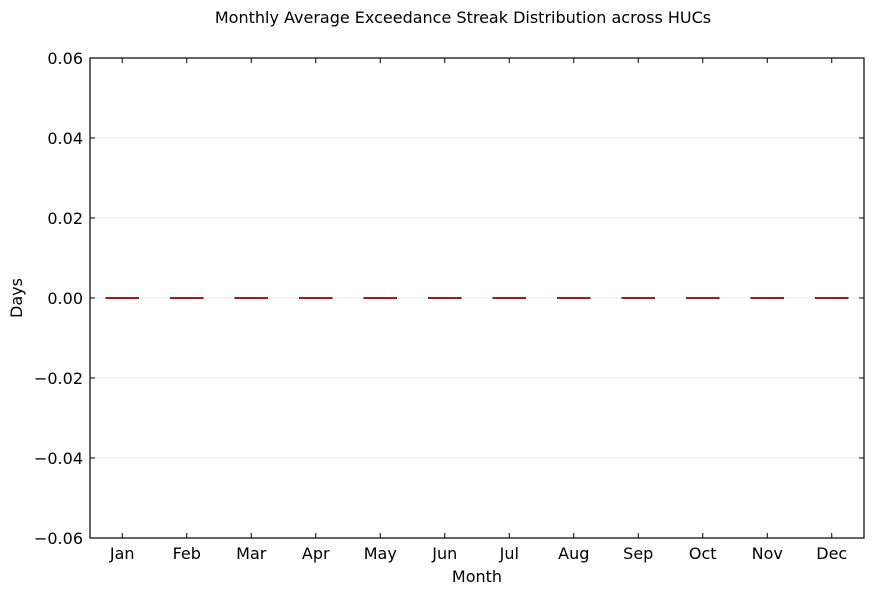  Describe the element at coordinates (65, 218) in the screenshot. I see `y-tick-label: 0.02` at that location.